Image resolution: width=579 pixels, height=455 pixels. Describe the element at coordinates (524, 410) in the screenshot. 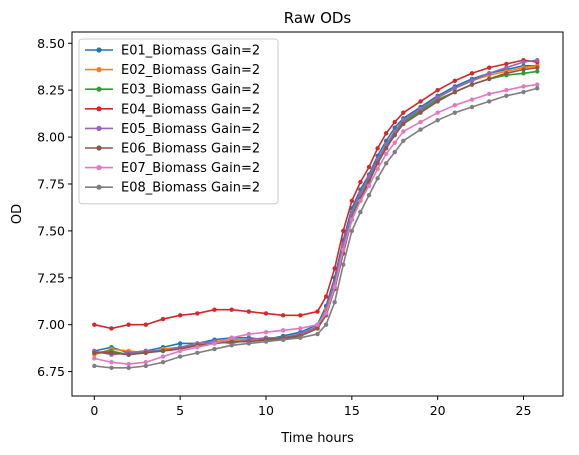

I see `x-tick-label: 25` at that location.